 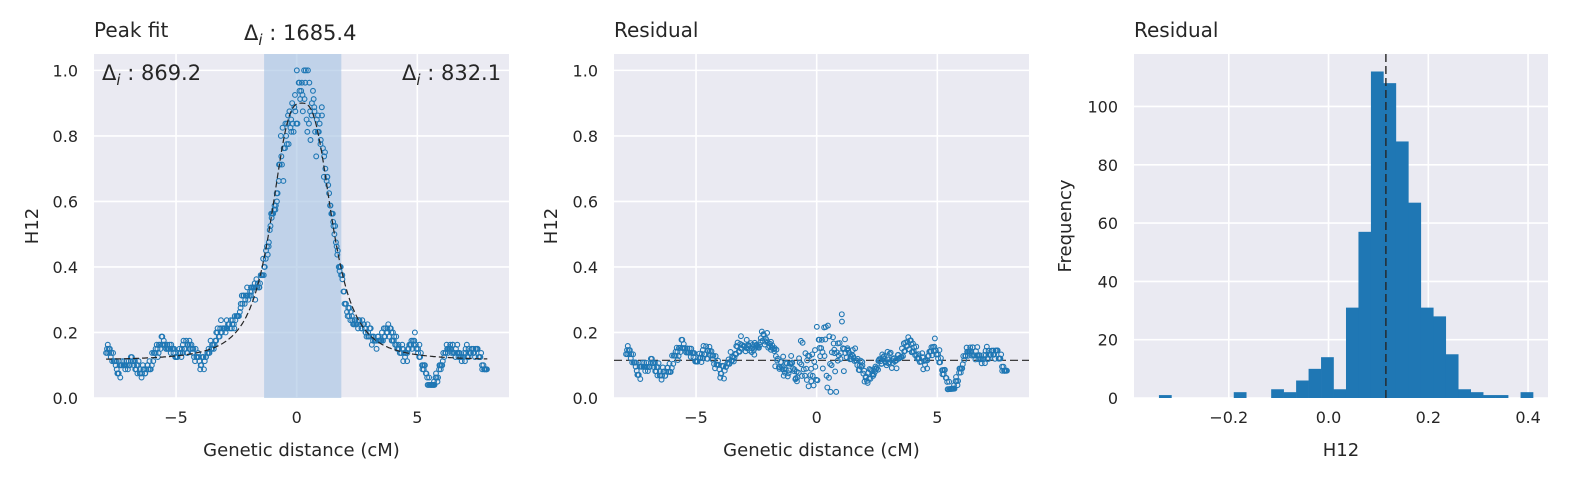 What do you see at coordinates (297, 417) in the screenshot?
I see `x-tick-label: 0` at bounding box center [297, 417].